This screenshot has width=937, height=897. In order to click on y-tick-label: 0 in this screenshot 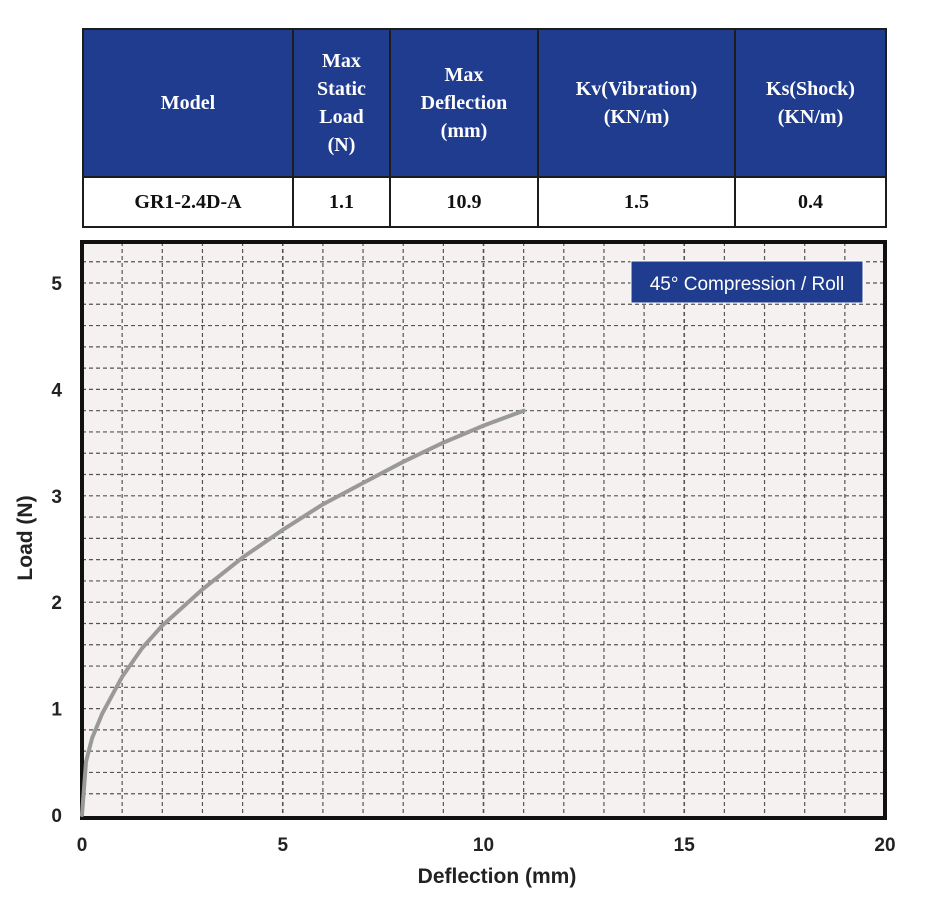, I will do `click(56, 816)`.